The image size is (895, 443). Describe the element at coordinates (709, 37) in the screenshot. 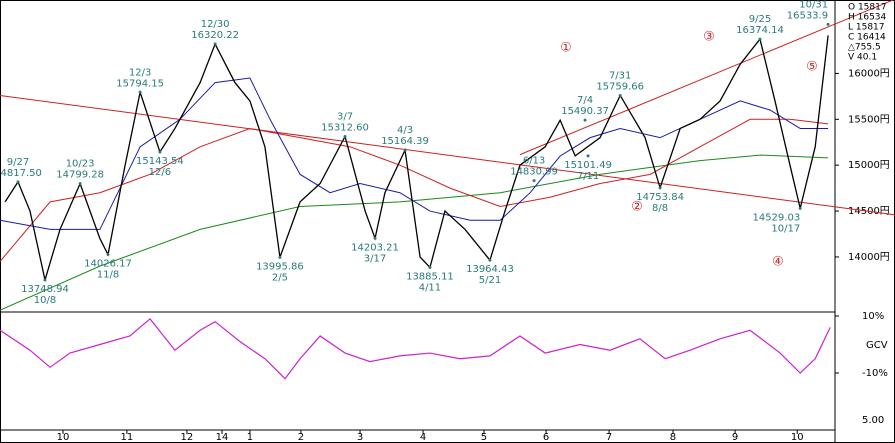

I see `wave-marker: ③` at that location.